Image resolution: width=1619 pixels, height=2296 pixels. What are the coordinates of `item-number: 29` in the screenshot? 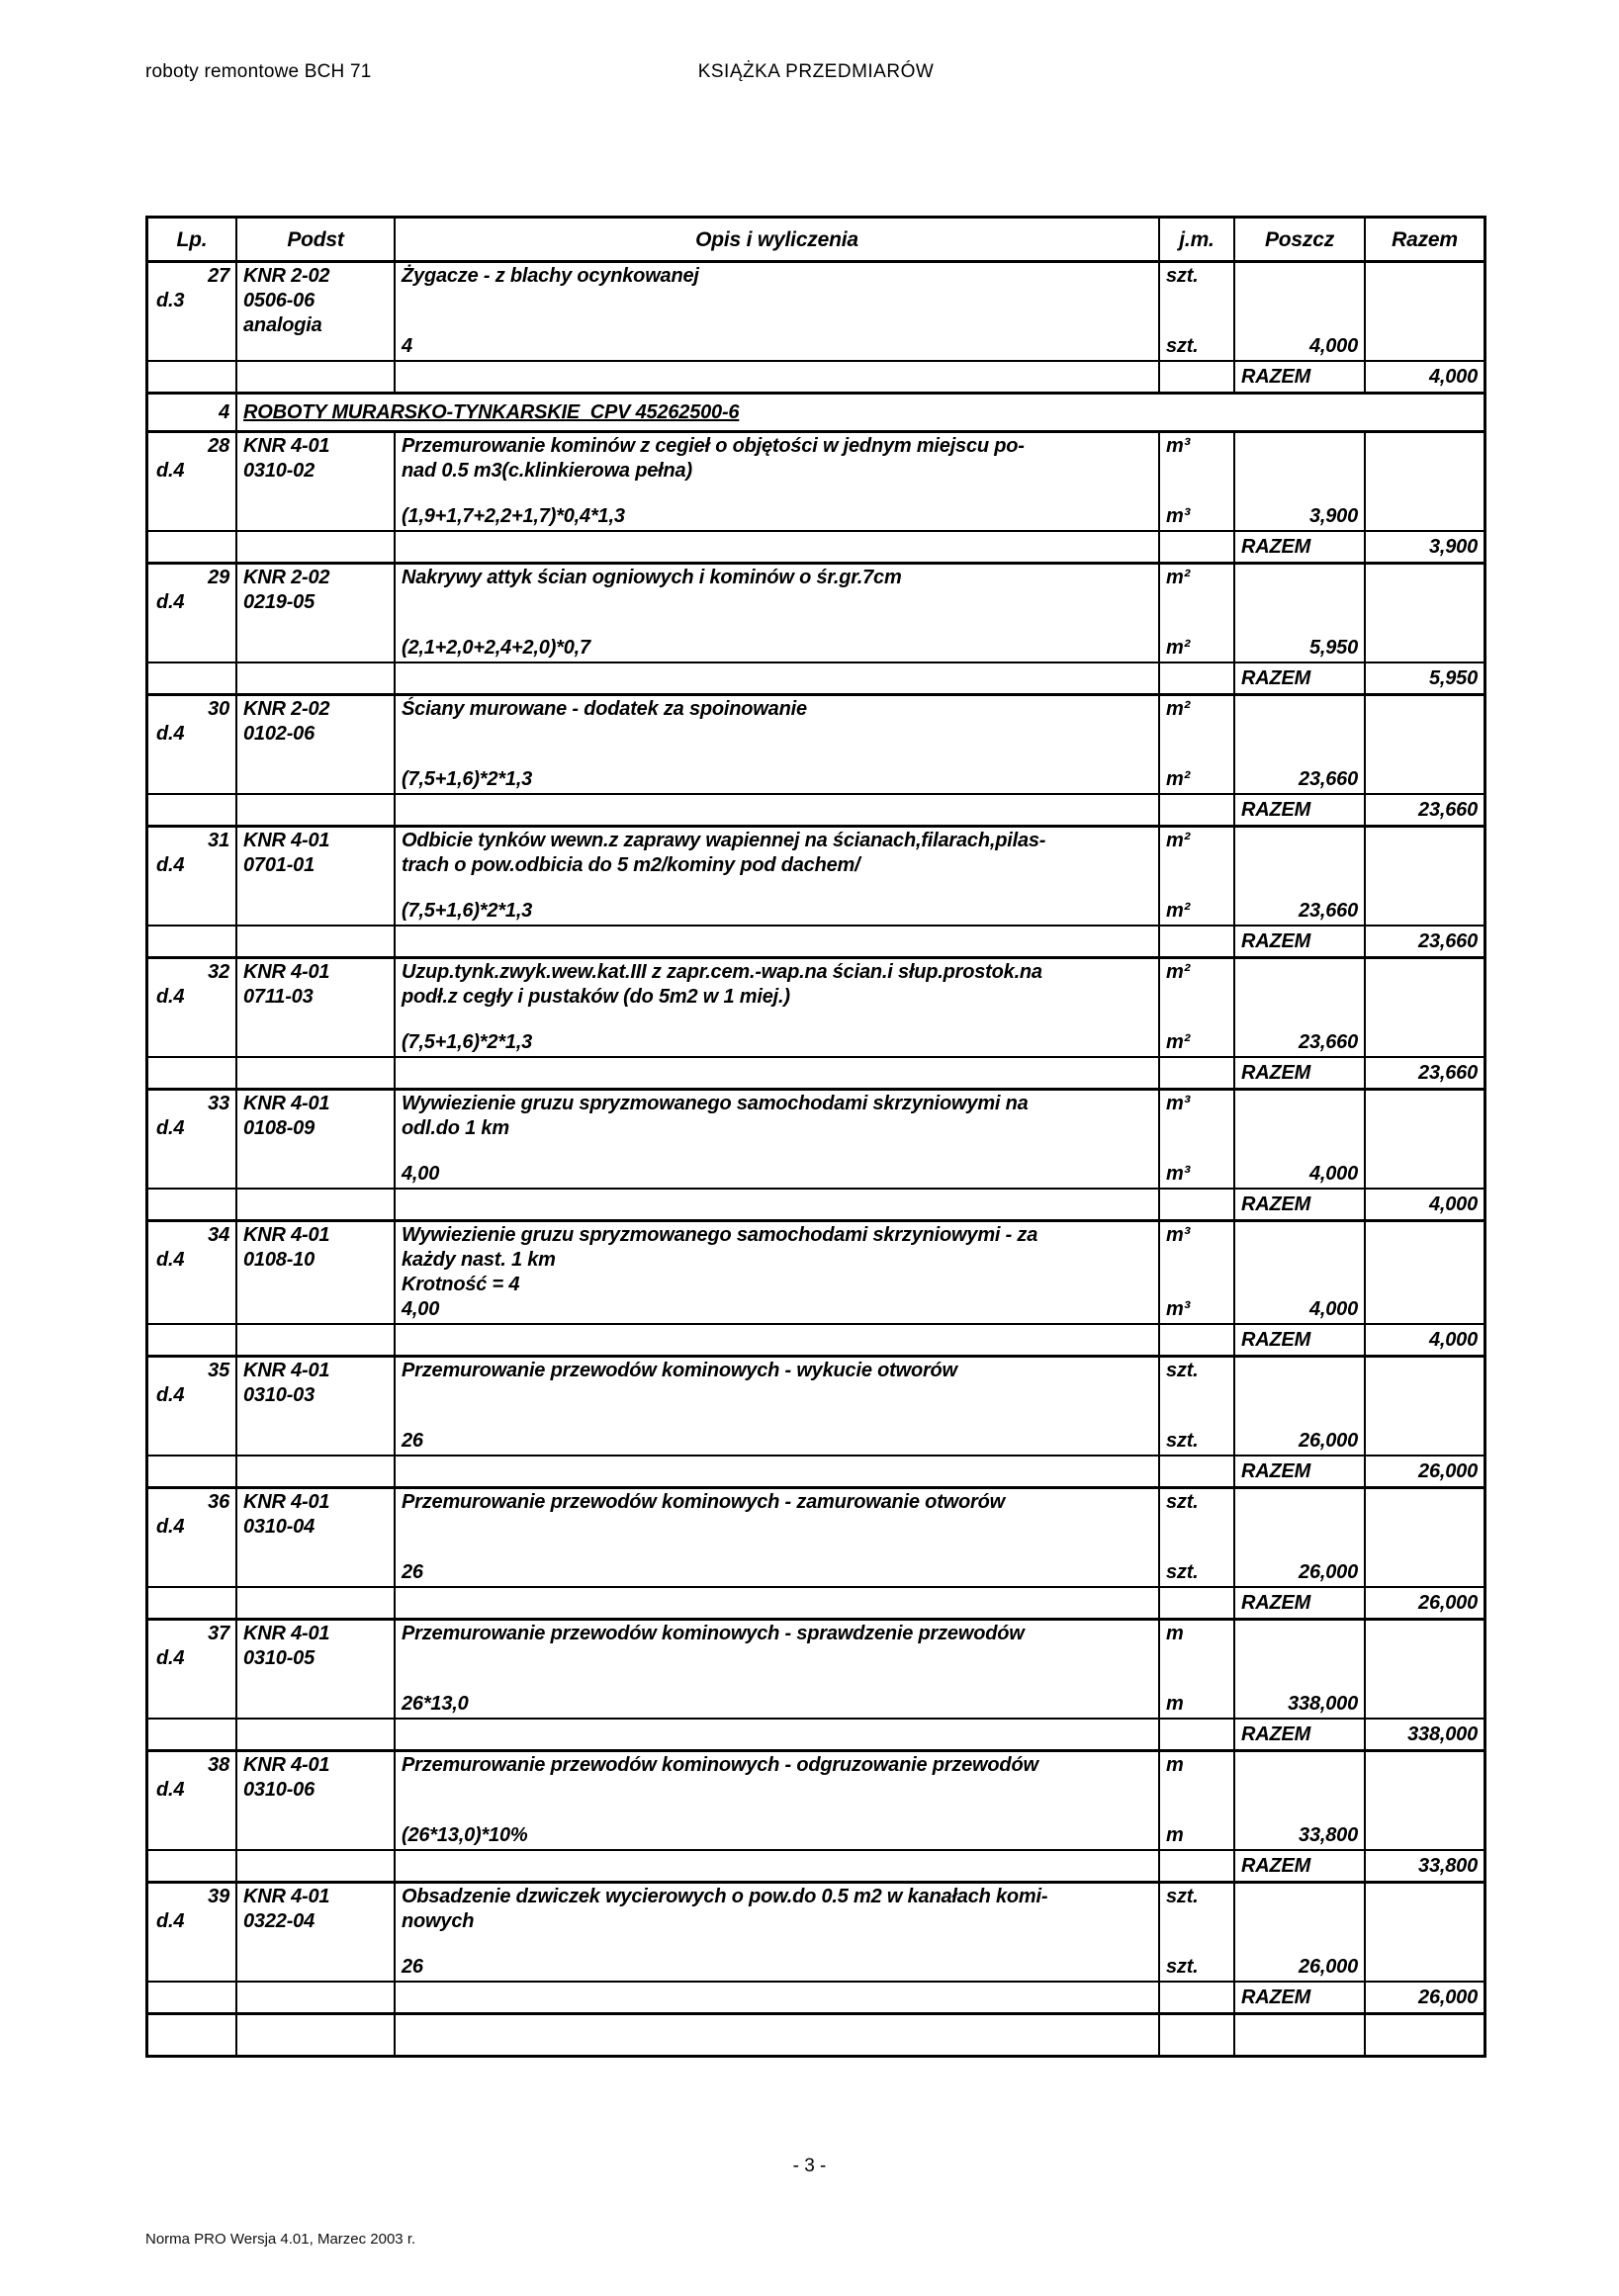 It's located at (218, 577).